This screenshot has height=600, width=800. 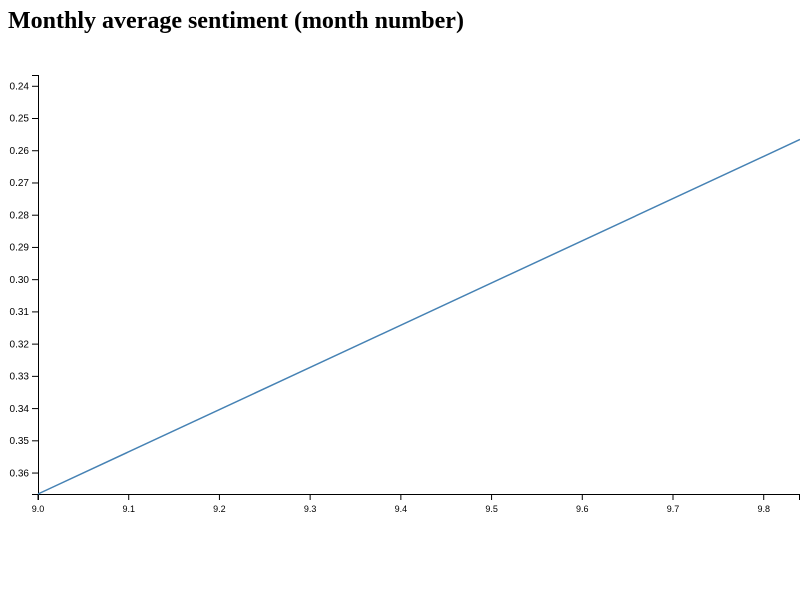 I want to click on x-tick-label: 9.7, so click(x=673, y=509).